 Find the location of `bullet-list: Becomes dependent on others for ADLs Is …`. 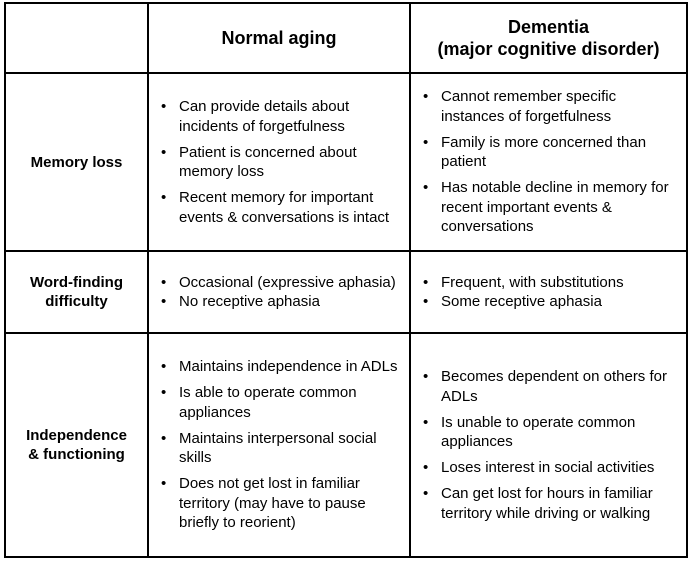

bullet-list: Becomes dependent on others for ADLs Is … is located at coordinates (548, 445).